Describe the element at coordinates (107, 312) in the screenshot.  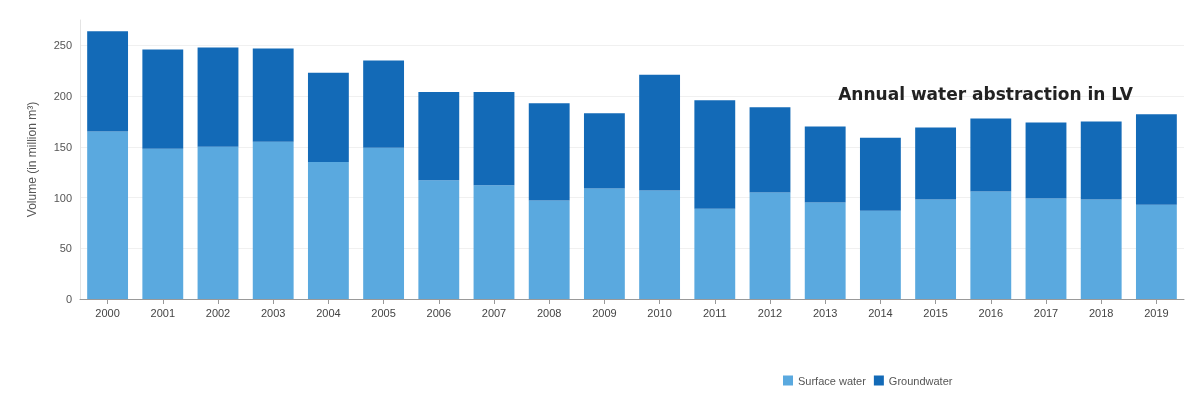
I see `x-tick-label: 2000` at that location.